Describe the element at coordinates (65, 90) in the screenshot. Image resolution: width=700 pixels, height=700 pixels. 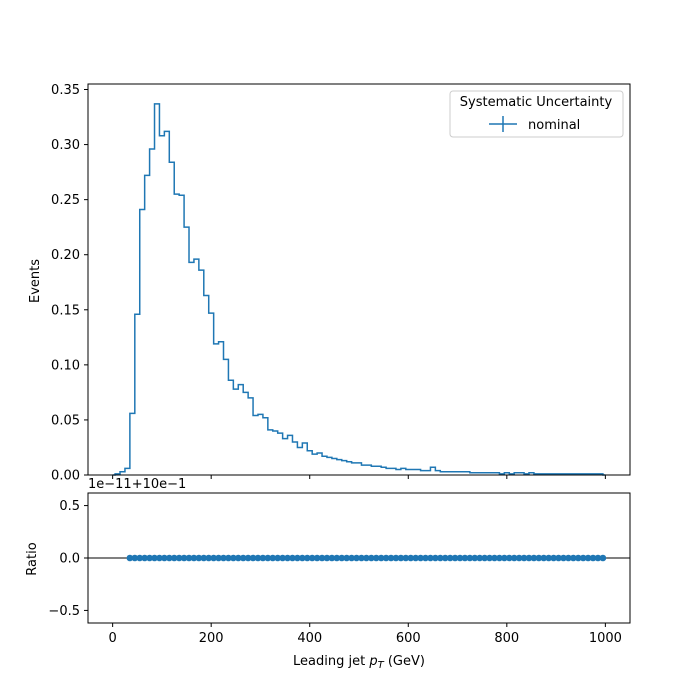
I see `events-y-tick-label: 0.35` at that location.